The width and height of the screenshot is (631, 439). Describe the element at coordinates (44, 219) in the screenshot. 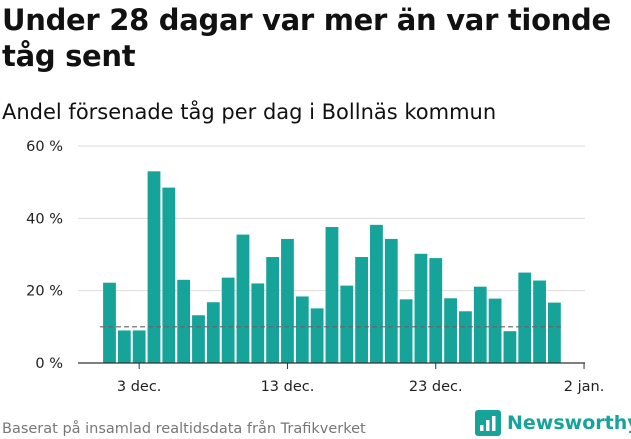

I see `y-tick-label: 40 %` at that location.